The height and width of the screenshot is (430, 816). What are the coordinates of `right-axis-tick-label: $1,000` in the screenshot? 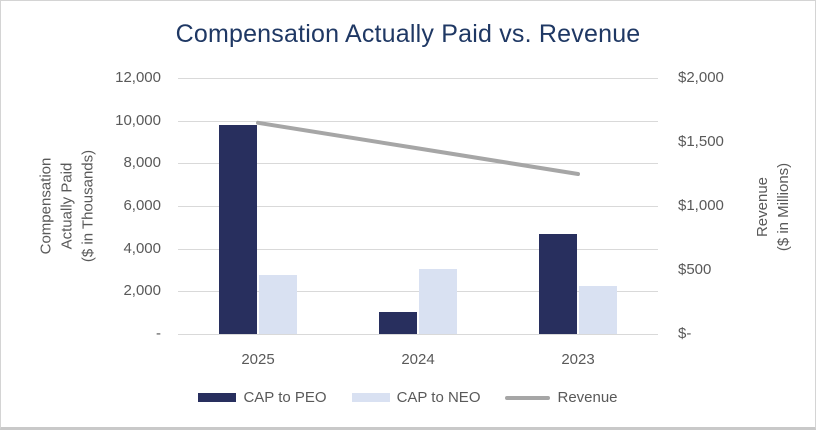 It's located at (701, 205).